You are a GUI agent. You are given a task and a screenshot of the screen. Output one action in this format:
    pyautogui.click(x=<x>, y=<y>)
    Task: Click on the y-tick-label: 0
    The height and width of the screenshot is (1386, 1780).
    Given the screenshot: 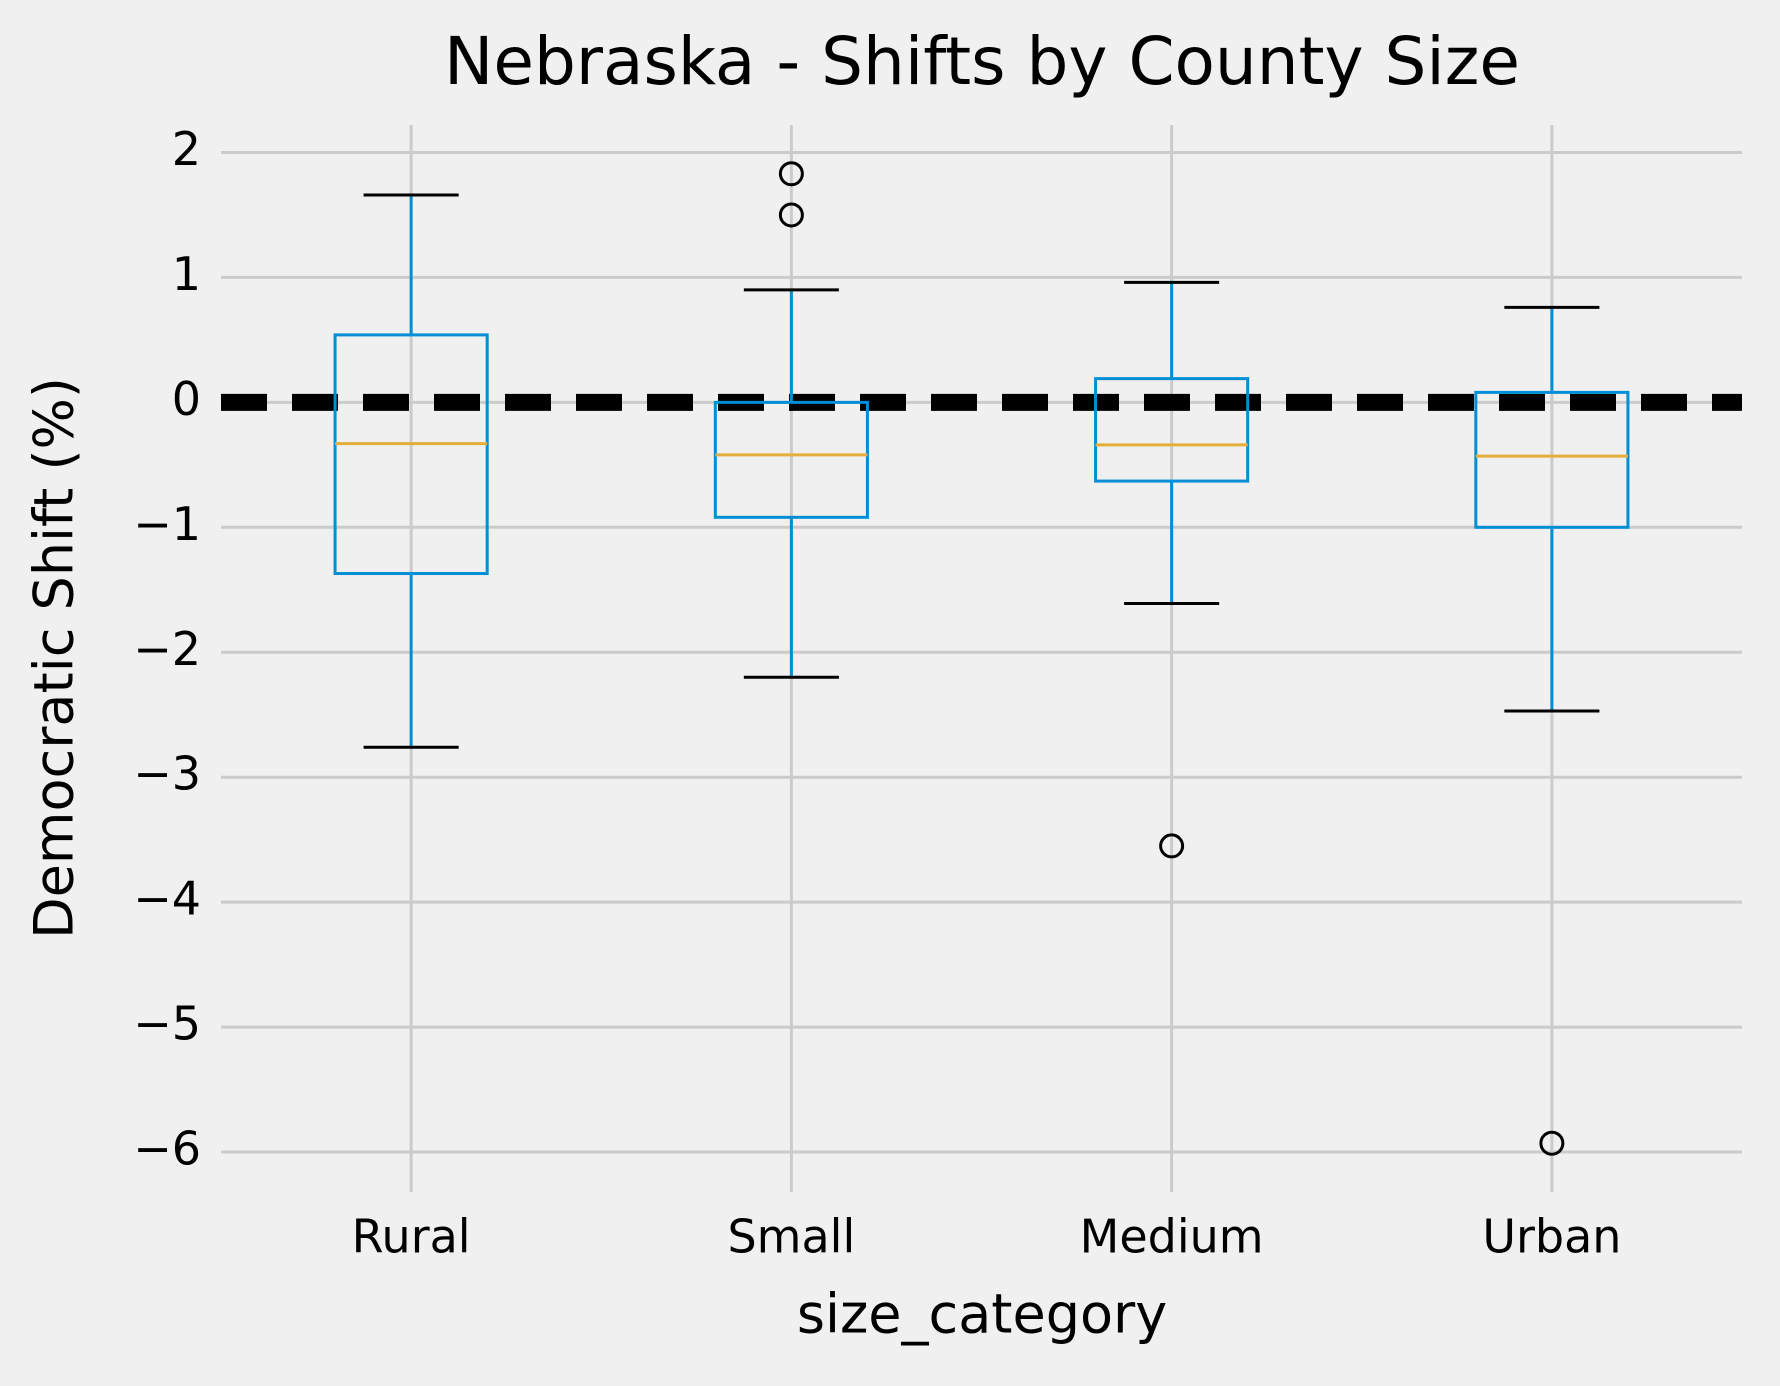 What is the action you would take?
    pyautogui.click(x=186, y=399)
    